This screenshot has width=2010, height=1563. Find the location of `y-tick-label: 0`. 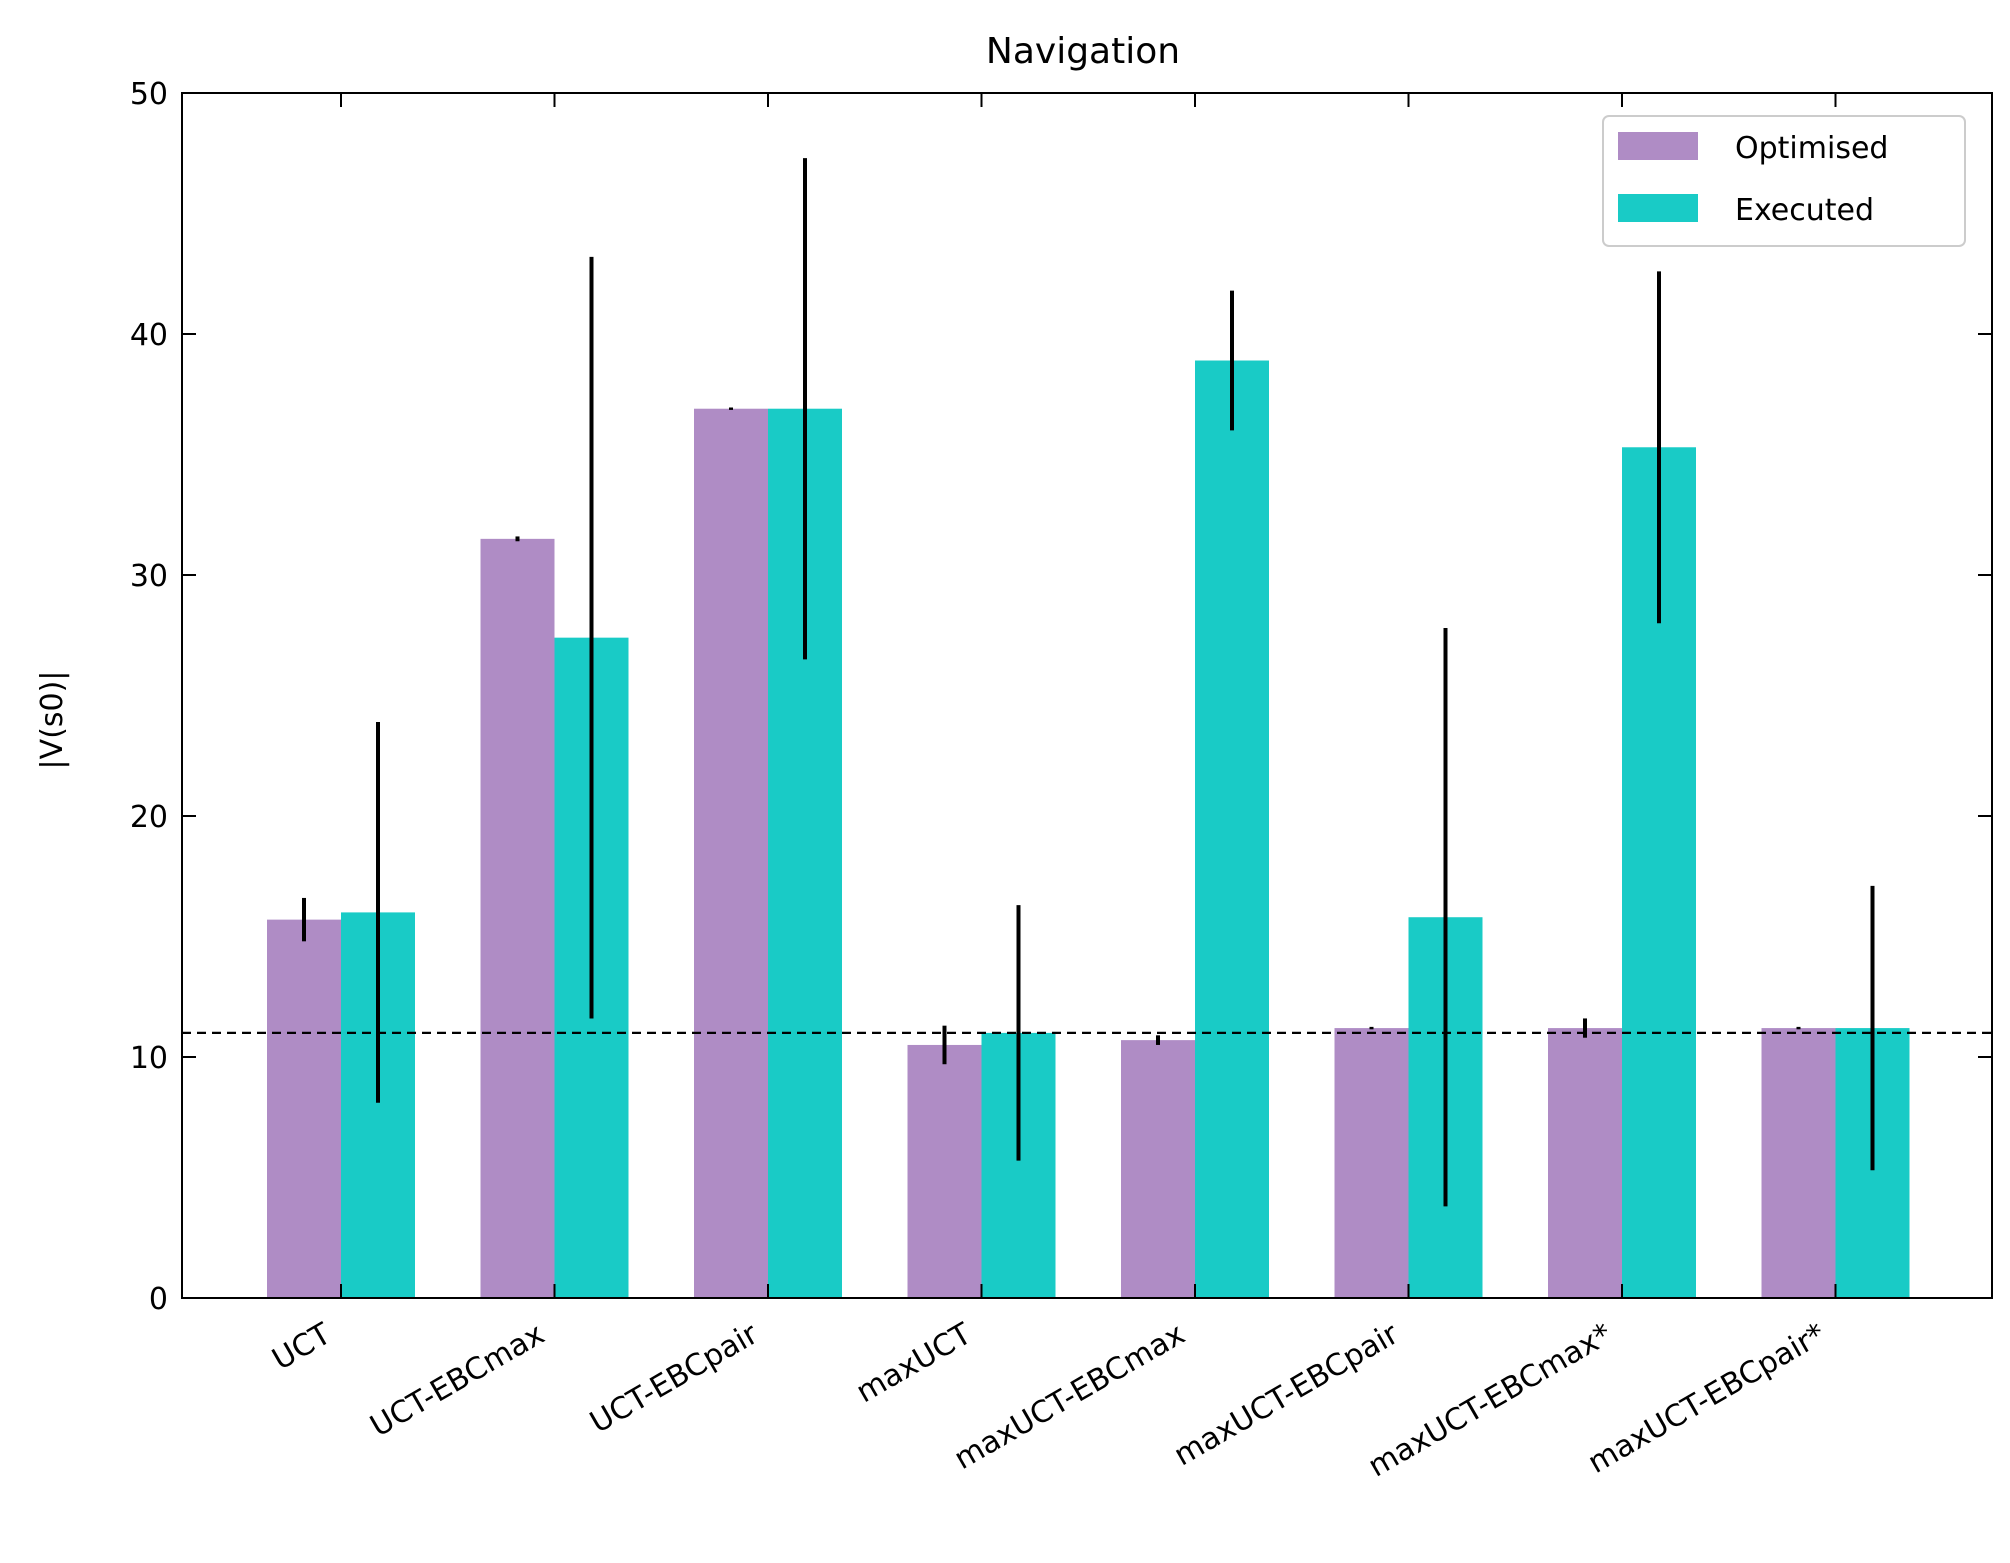

y-tick-label: 0 is located at coordinates (158, 1299).